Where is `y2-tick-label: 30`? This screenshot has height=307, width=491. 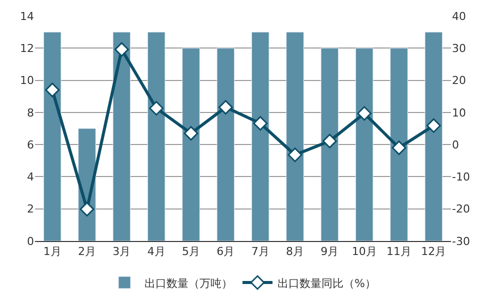
y2-tick-label: 30 is located at coordinates (459, 48).